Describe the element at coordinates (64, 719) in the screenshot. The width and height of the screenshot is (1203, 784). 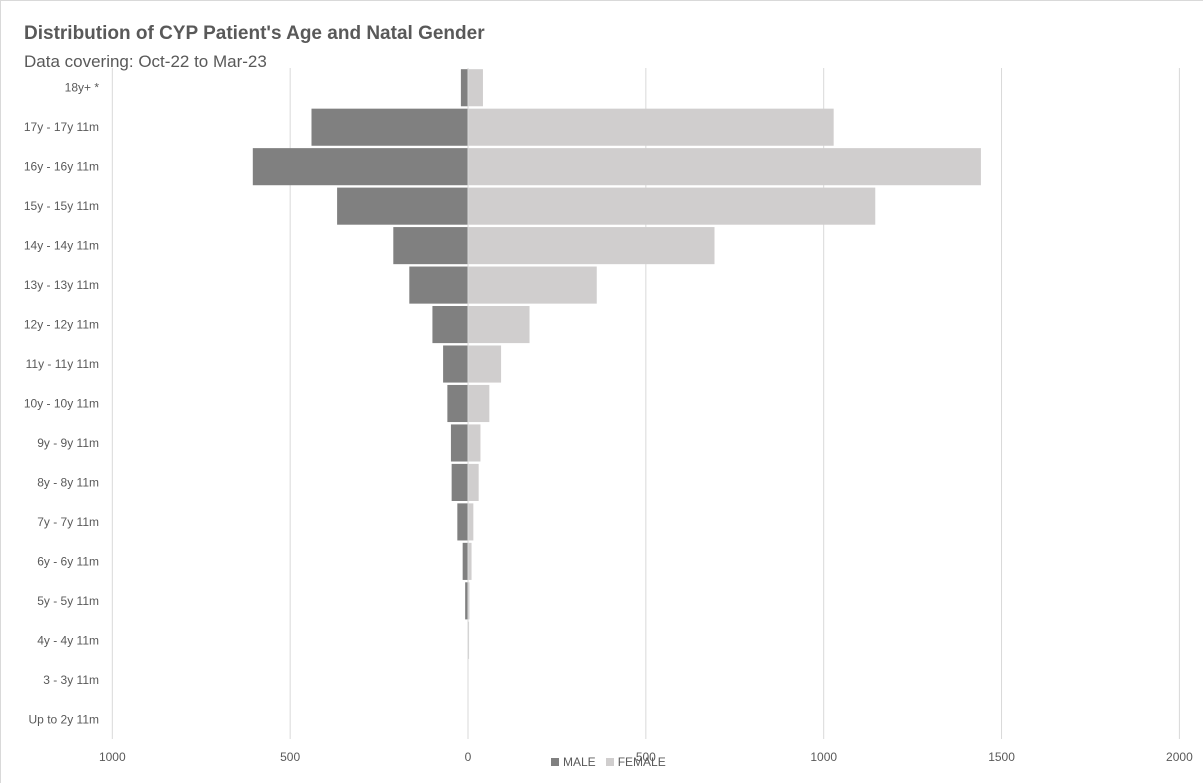
I see `y-category-label: Up to 2y 11m` at that location.